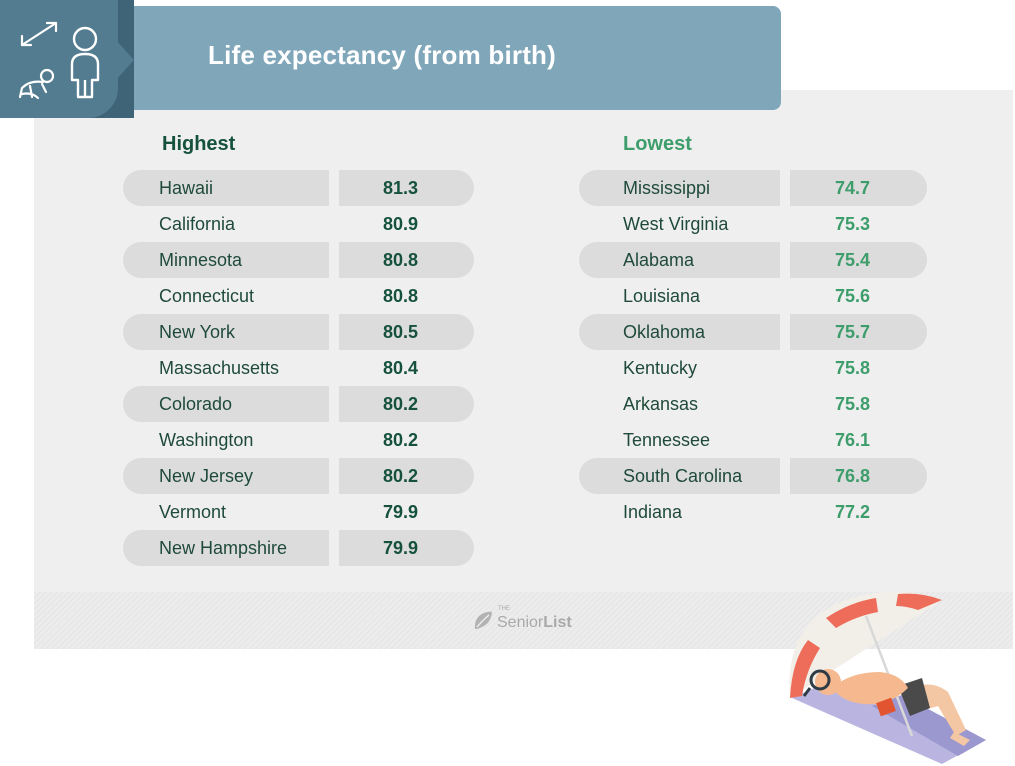 Image resolution: width=1015 pixels, height=766 pixels. Describe the element at coordinates (753, 296) in the screenshot. I see `table-row: Louisiana 75.6` at that location.